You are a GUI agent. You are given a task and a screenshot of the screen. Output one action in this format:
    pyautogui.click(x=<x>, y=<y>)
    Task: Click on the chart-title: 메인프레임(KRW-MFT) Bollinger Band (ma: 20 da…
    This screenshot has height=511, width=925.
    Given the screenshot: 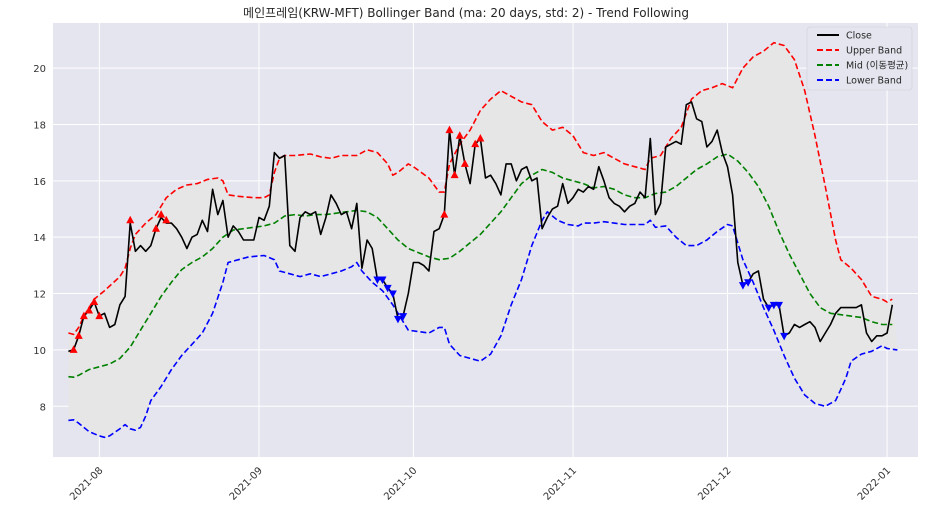 What is the action you would take?
    pyautogui.click(x=466, y=13)
    